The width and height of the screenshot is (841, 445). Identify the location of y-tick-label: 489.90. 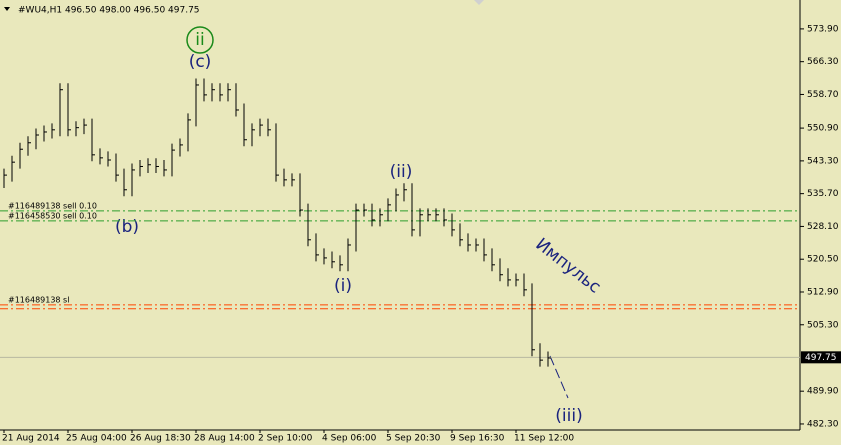
(823, 392).